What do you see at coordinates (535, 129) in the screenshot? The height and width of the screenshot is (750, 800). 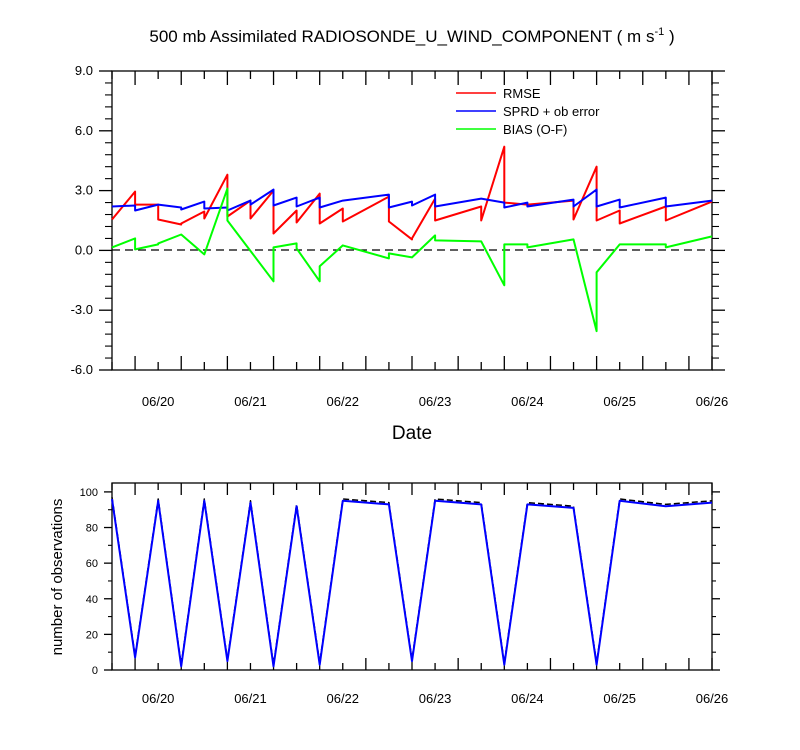 I see `legend-label: BIAS (O-F)` at bounding box center [535, 129].